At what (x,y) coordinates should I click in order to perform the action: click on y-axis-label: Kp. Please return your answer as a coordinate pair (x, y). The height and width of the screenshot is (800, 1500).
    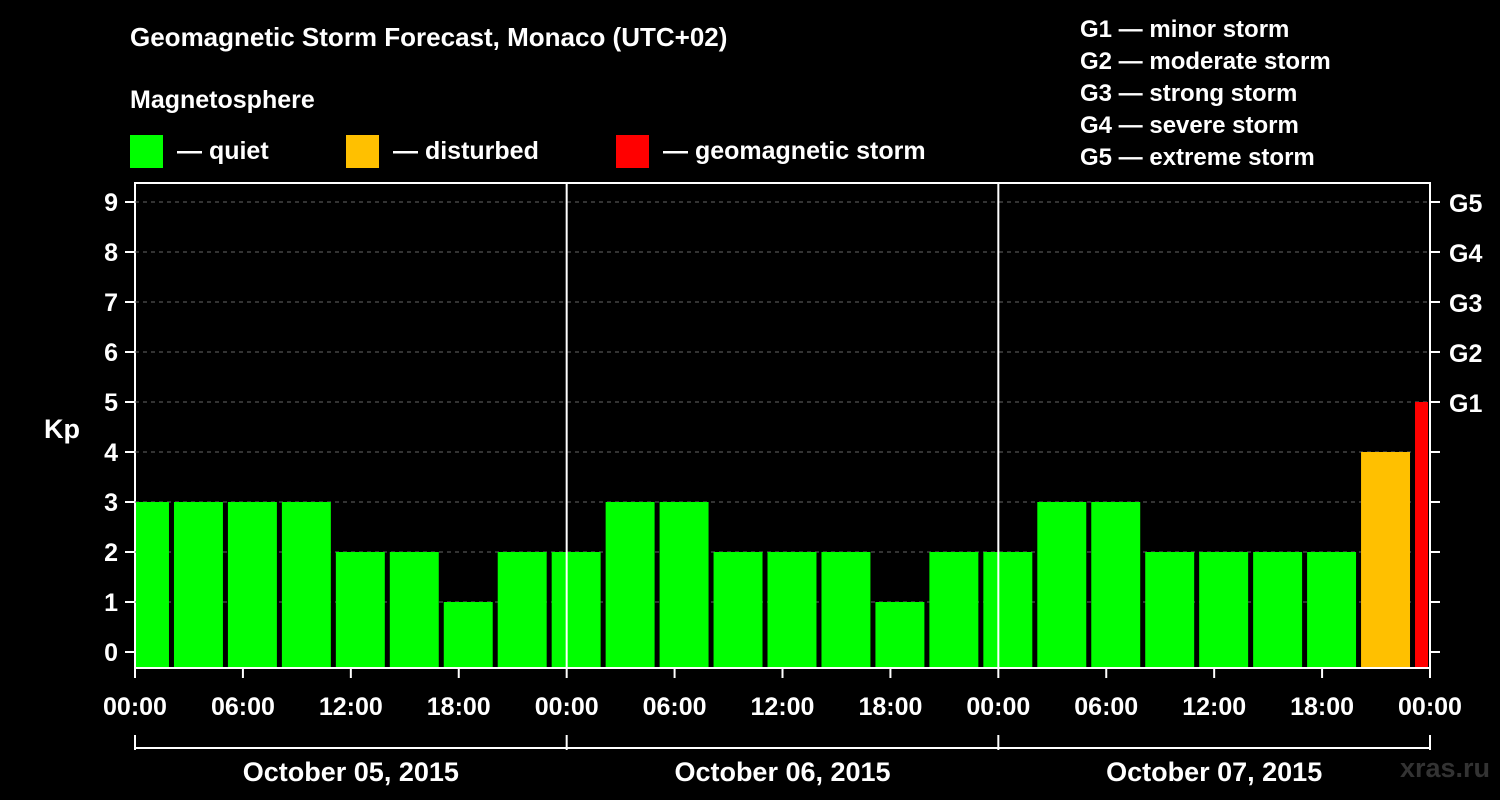
    Looking at the image, I should click on (62, 429).